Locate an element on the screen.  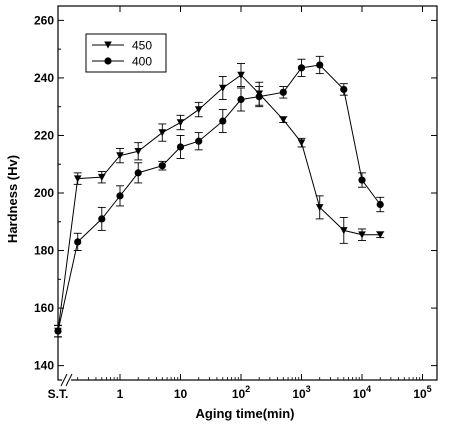
y-tick-label: 180 is located at coordinates (44, 251).